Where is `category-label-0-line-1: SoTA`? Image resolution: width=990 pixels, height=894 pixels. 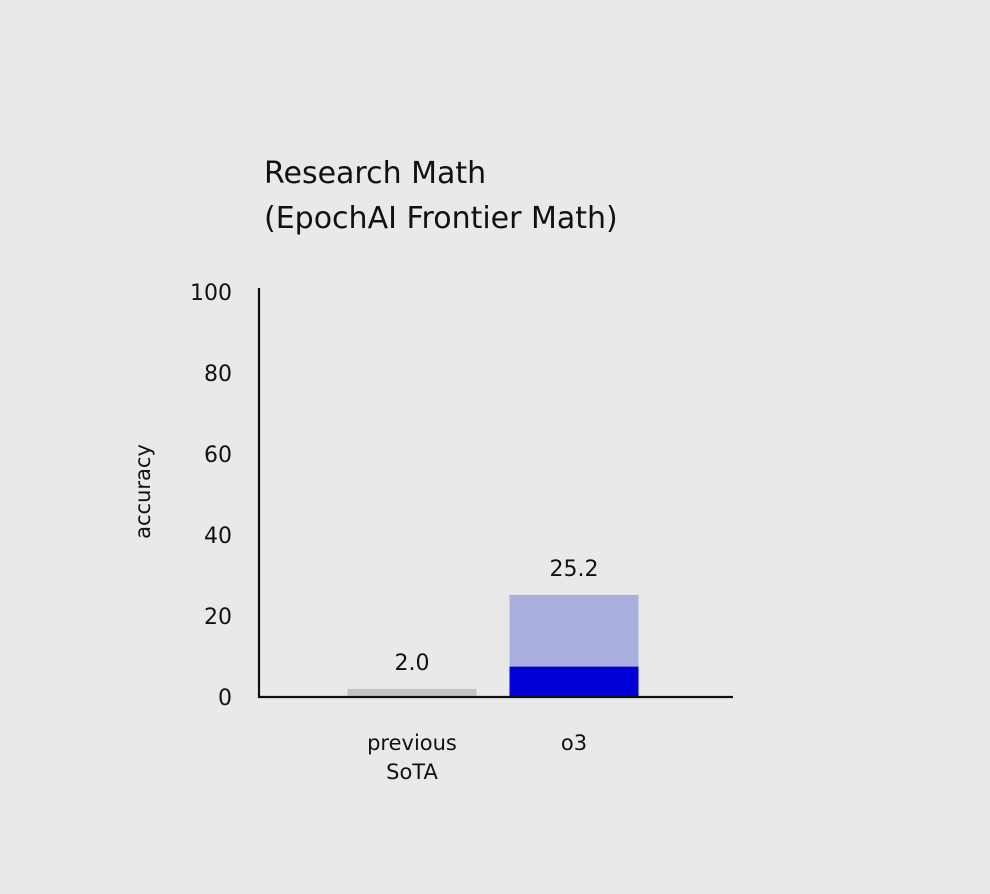 category-label-0-line-1: SoTA is located at coordinates (412, 772).